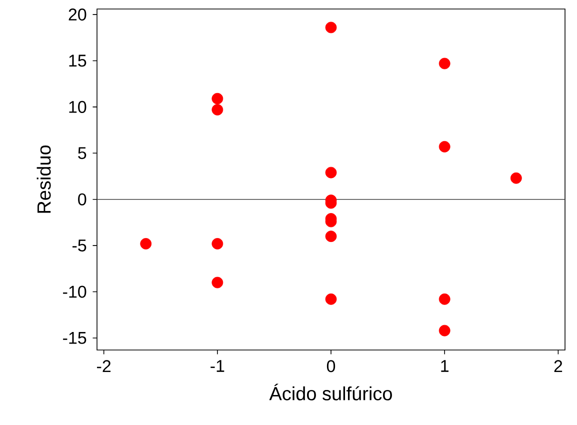 The image size is (577, 425). Describe the element at coordinates (79, 246) in the screenshot. I see `y-tick-label: -5` at that location.